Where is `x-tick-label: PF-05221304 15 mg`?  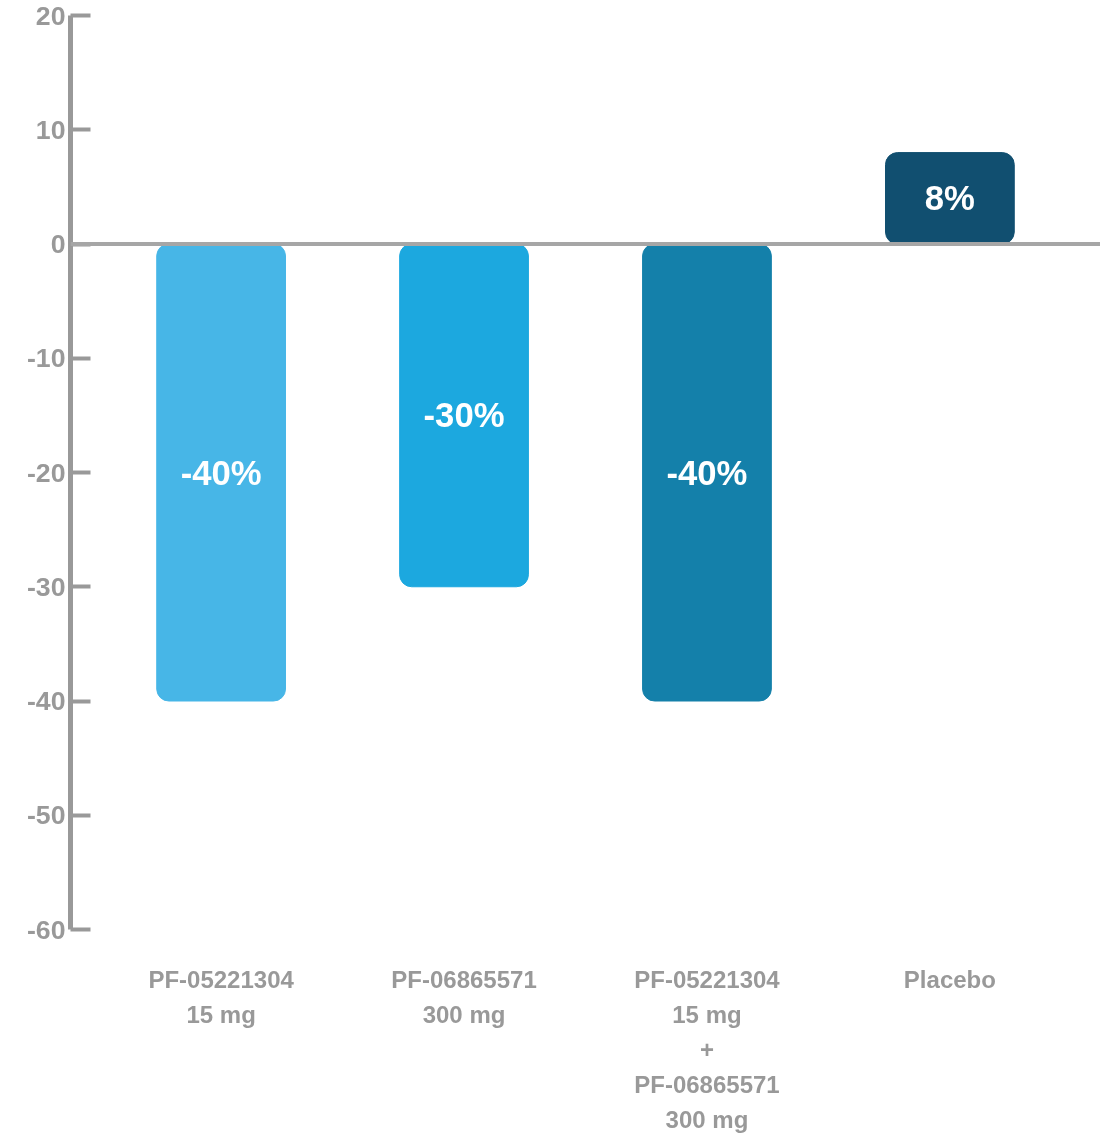 x-tick-label: PF-05221304 15 mg is located at coordinates (221, 996).